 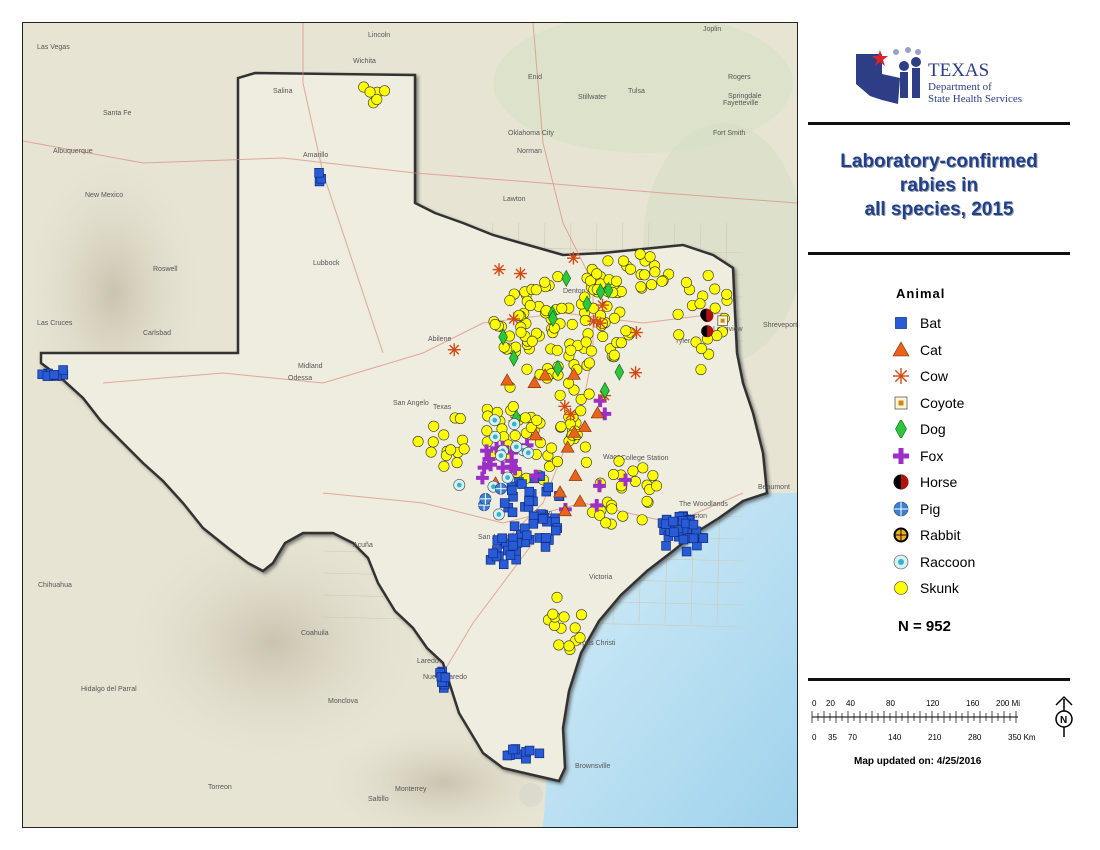 I want to click on scale-mi-label: 0, so click(x=814, y=703).